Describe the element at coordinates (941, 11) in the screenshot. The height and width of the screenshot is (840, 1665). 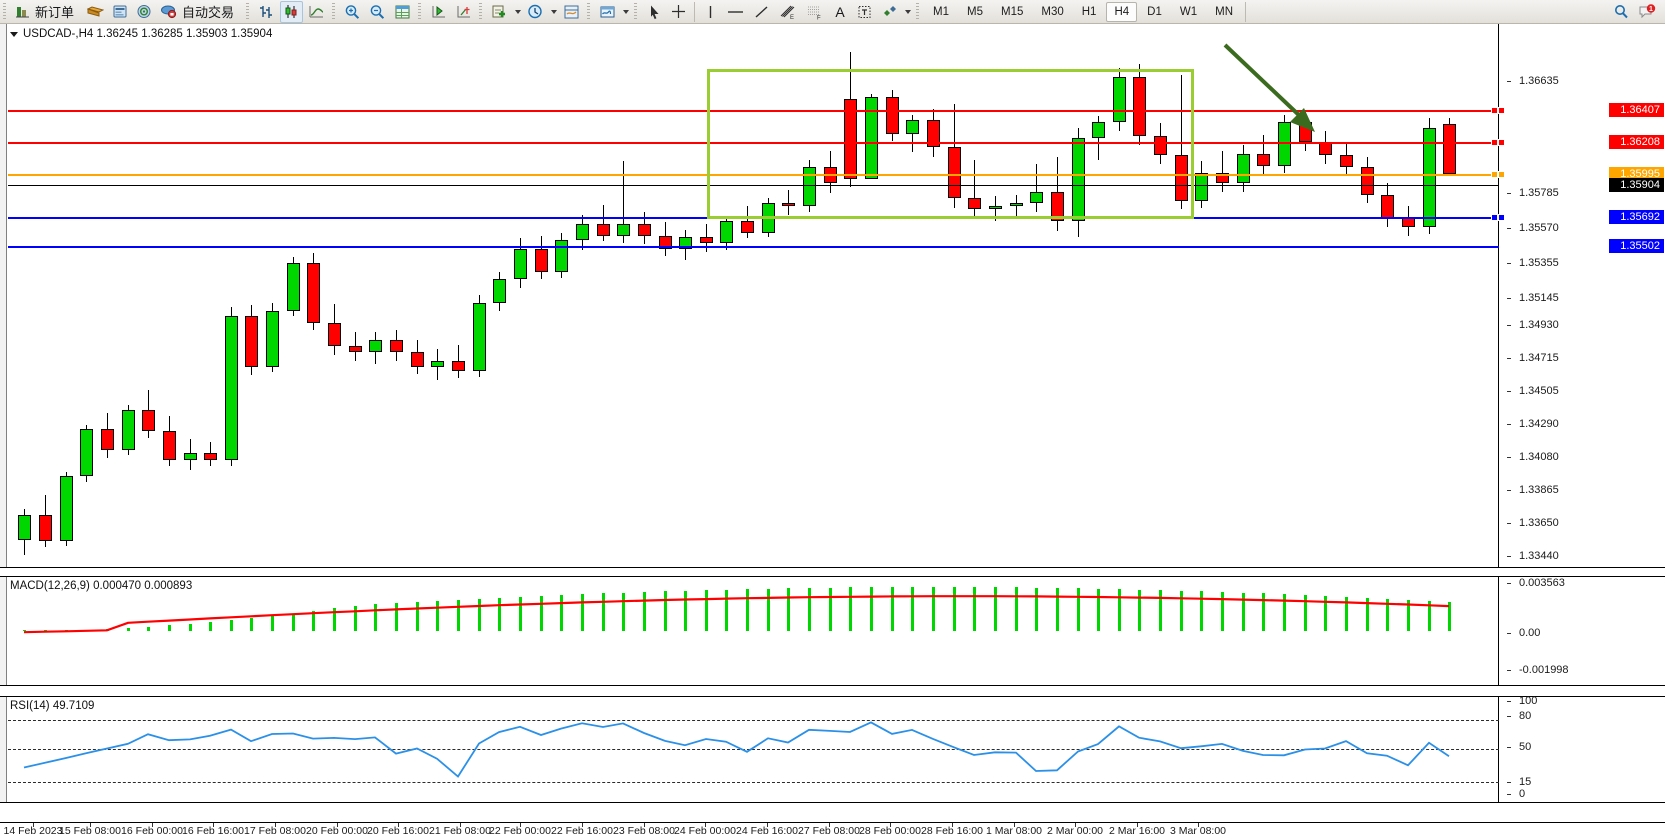
I see `timeframe-m1: M1` at that location.